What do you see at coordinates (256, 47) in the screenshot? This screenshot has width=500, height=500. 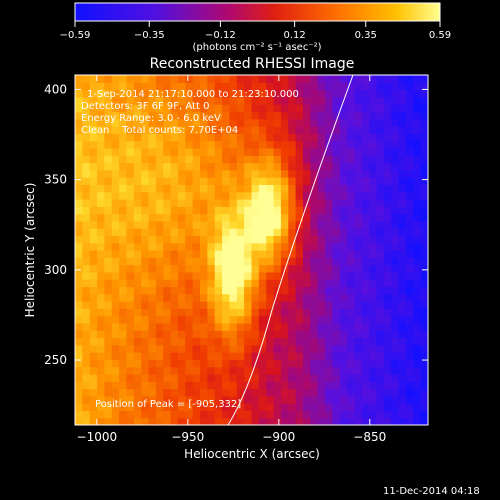 I see `colorbar-label: (photons cm⁻² s⁻¹ asec⁻²)` at bounding box center [256, 47].